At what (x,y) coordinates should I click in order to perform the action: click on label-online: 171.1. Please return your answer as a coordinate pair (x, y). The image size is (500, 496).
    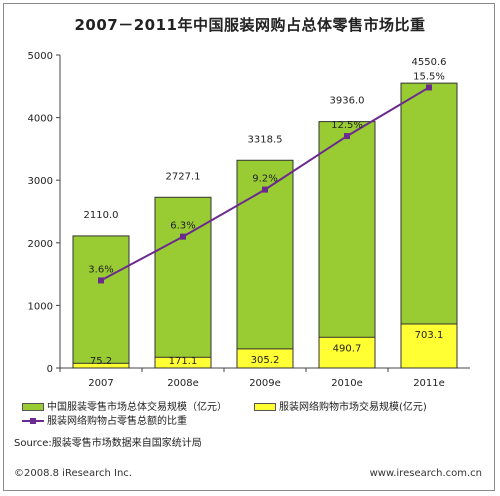
    Looking at the image, I should click on (183, 361).